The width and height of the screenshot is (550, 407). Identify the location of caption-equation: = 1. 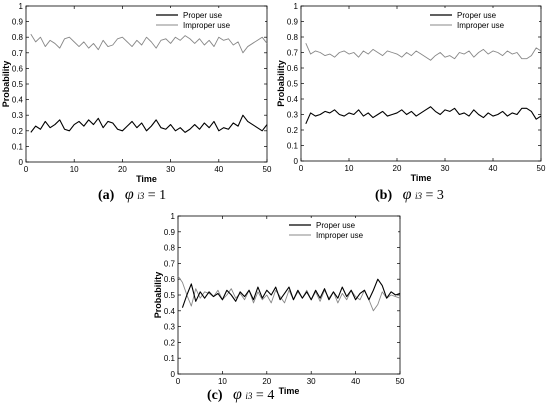
(157, 195).